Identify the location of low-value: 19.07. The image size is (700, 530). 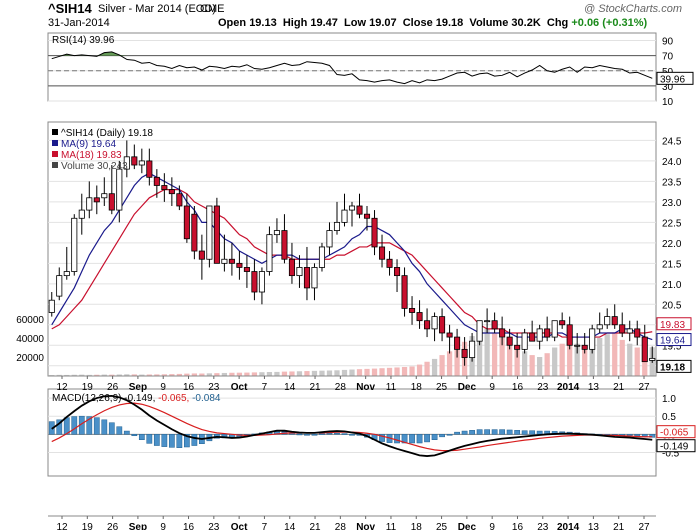
(383, 23).